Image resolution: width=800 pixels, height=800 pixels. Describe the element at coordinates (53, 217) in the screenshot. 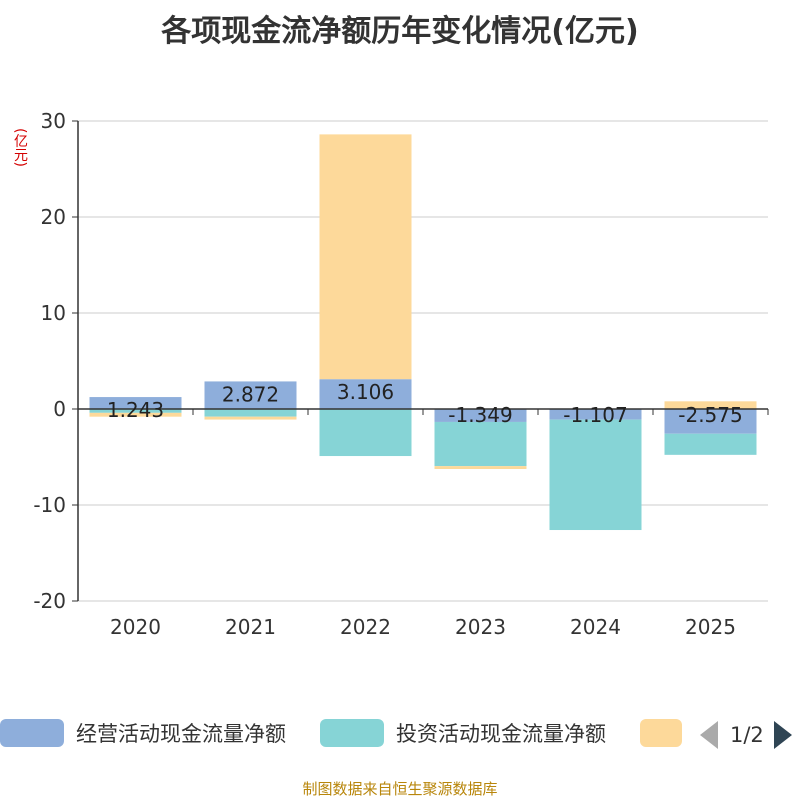

I see `y-tick-label: 20` at that location.